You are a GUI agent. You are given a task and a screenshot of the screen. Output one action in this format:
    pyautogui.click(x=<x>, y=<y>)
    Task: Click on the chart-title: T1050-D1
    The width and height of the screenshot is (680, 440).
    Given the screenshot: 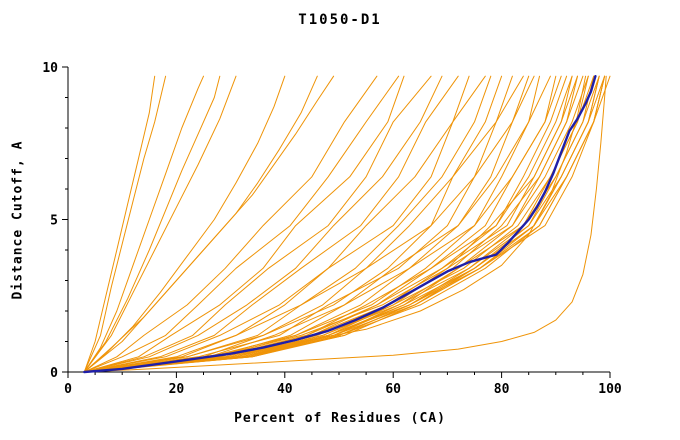 What is the action you would take?
    pyautogui.click(x=340, y=20)
    